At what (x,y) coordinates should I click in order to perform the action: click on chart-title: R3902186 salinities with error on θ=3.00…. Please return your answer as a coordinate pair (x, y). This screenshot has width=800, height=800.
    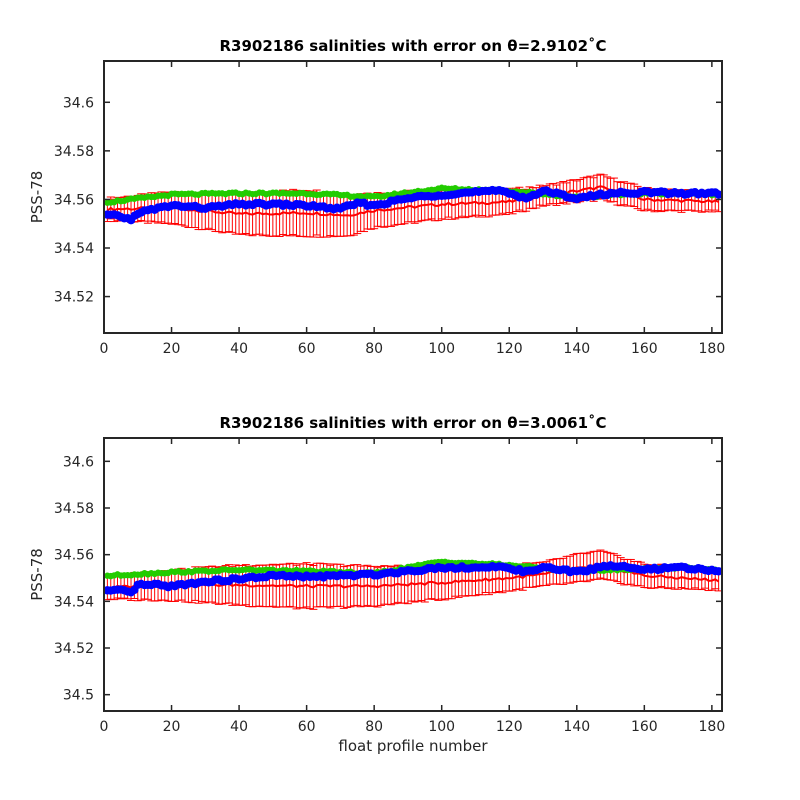
    Looking at the image, I should click on (412, 423).